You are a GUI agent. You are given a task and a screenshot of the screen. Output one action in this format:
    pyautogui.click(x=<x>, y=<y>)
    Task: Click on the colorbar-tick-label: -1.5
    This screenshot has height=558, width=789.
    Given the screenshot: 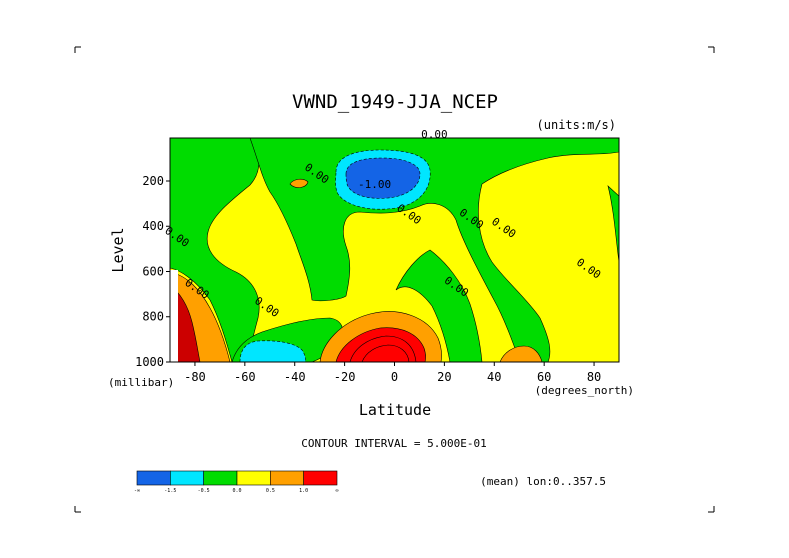 What is the action you would take?
    pyautogui.click(x=170, y=491)
    